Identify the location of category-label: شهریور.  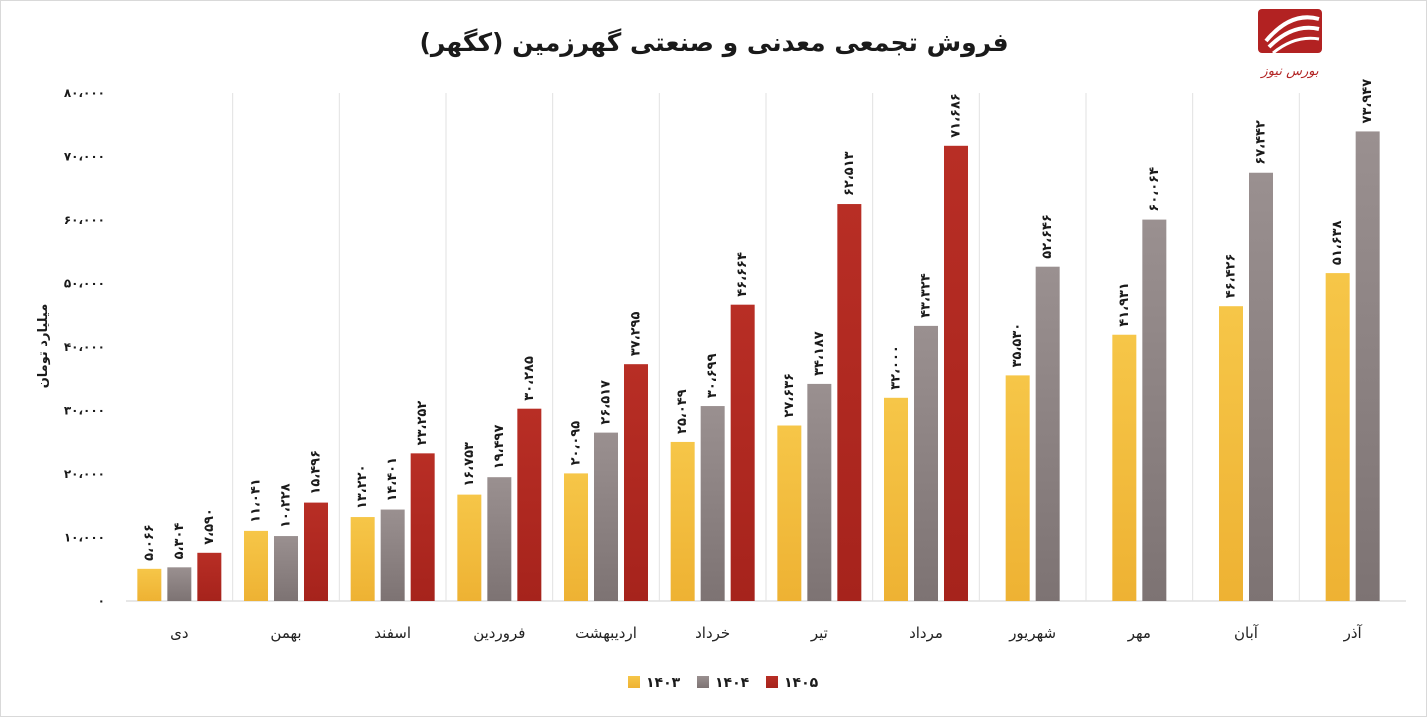
(1032, 633).